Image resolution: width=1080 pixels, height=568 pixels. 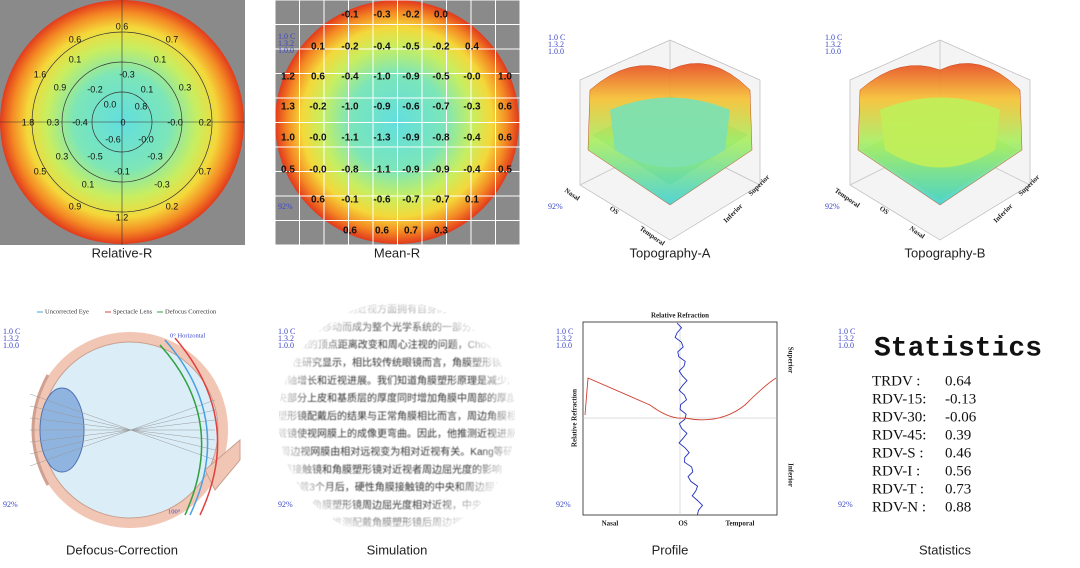 I want to click on cell-value: -0.0, so click(x=318, y=138).